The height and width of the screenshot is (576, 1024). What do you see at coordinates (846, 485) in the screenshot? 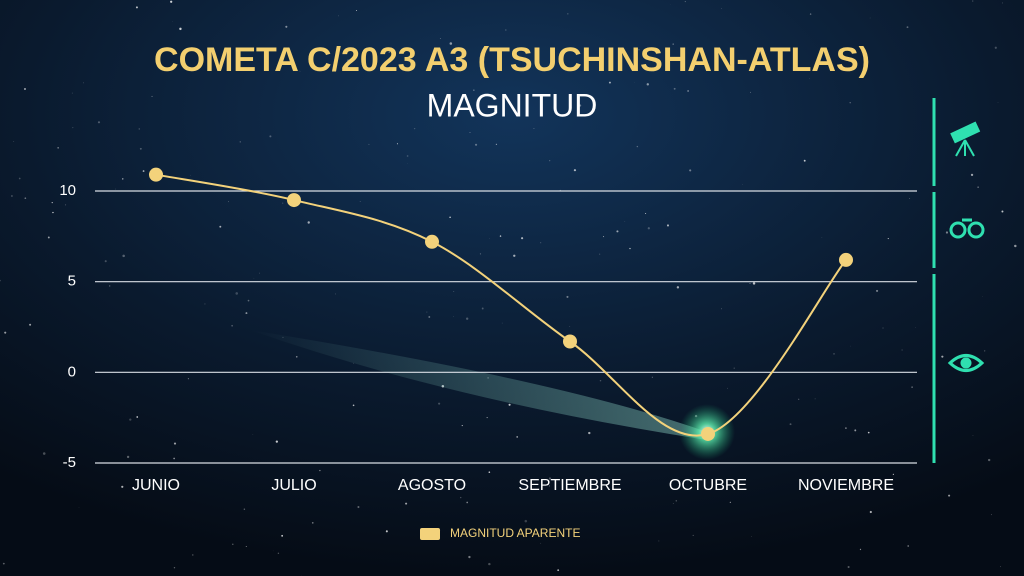
I see `x-tick-label: NOVIEMBRE` at bounding box center [846, 485].